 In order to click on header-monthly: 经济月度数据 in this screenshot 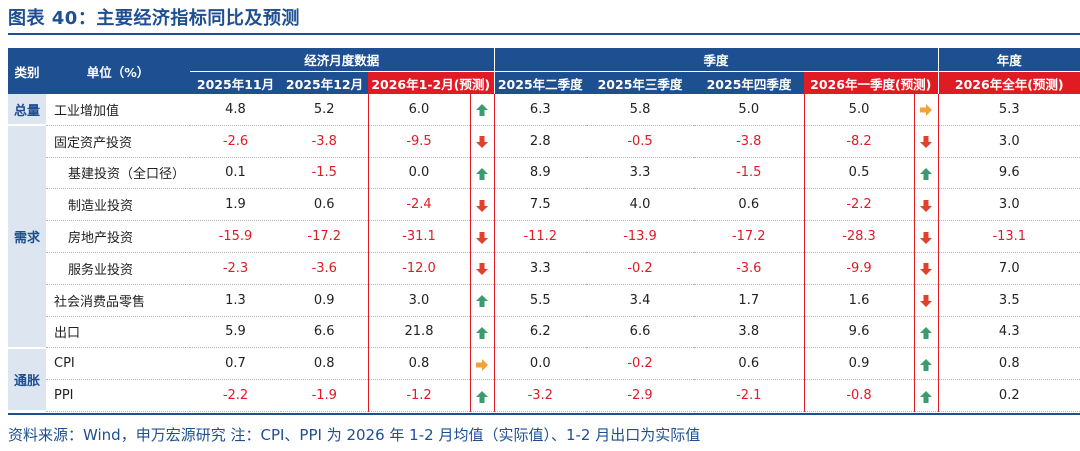, I will do `click(342, 60)`.